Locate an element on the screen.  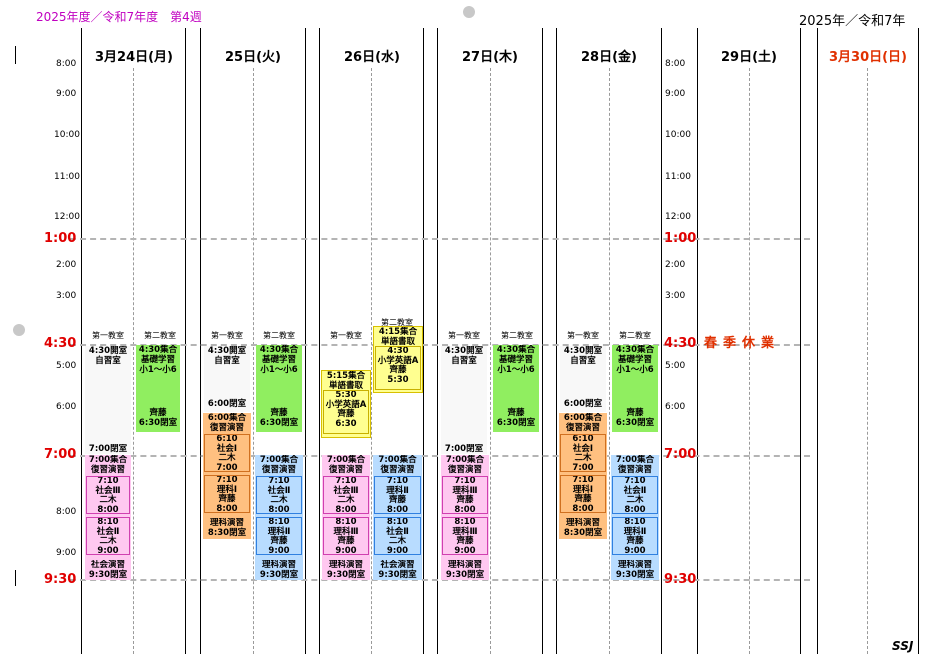
time-label-major: 7:00 is located at coordinates (680, 454).